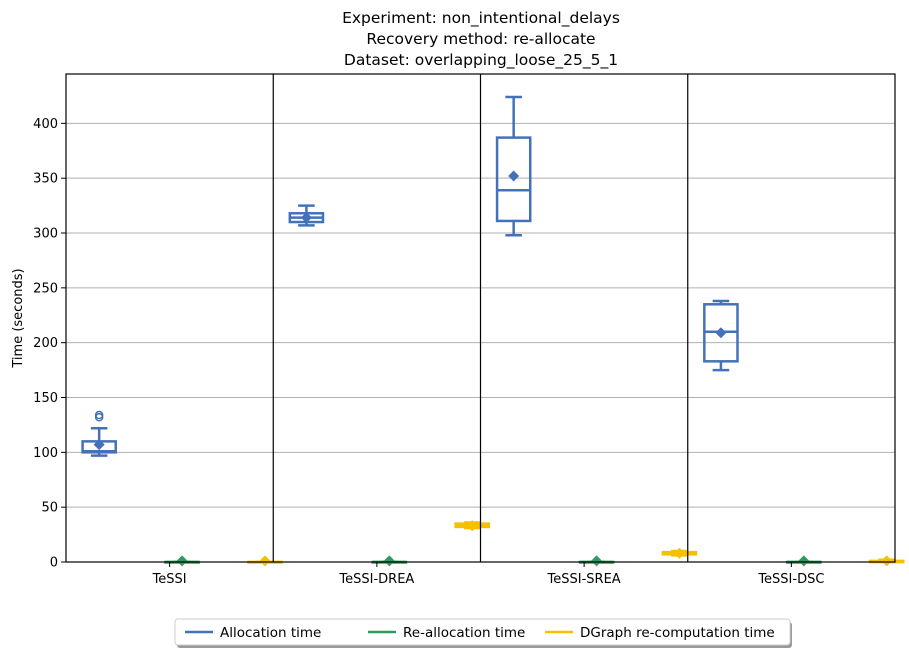  I want to click on legend-label: Re-allocation time, so click(464, 633).